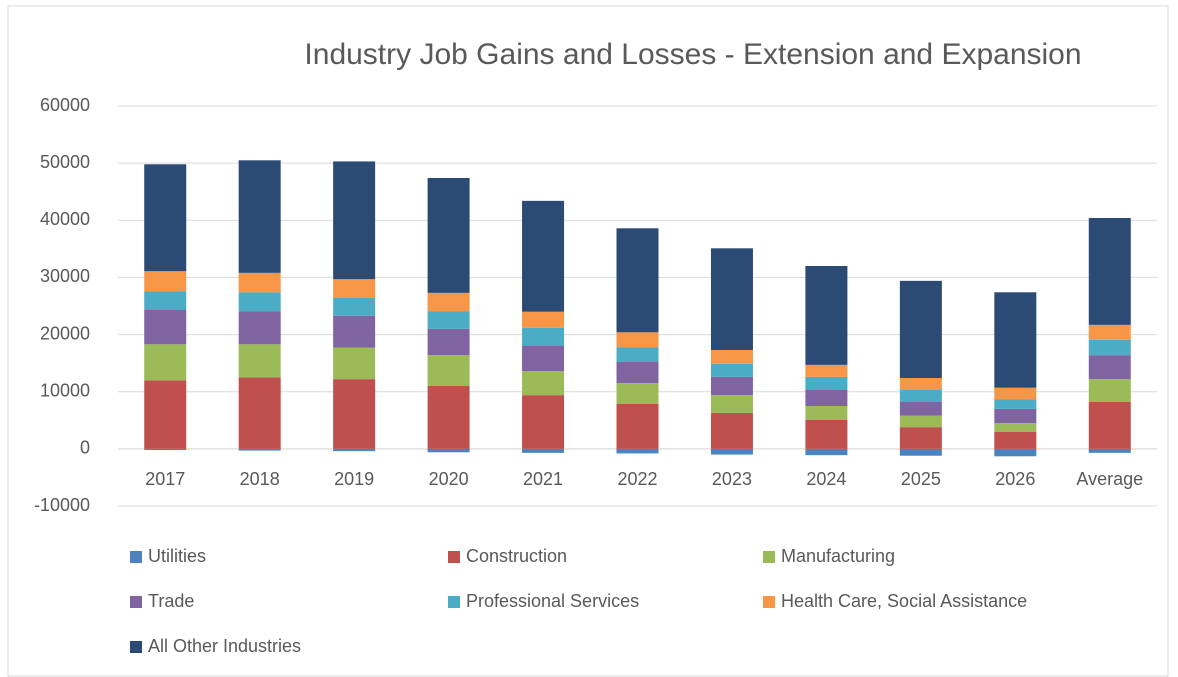  What do you see at coordinates (62, 505) in the screenshot?
I see `y-tick-label: -10000` at bounding box center [62, 505].